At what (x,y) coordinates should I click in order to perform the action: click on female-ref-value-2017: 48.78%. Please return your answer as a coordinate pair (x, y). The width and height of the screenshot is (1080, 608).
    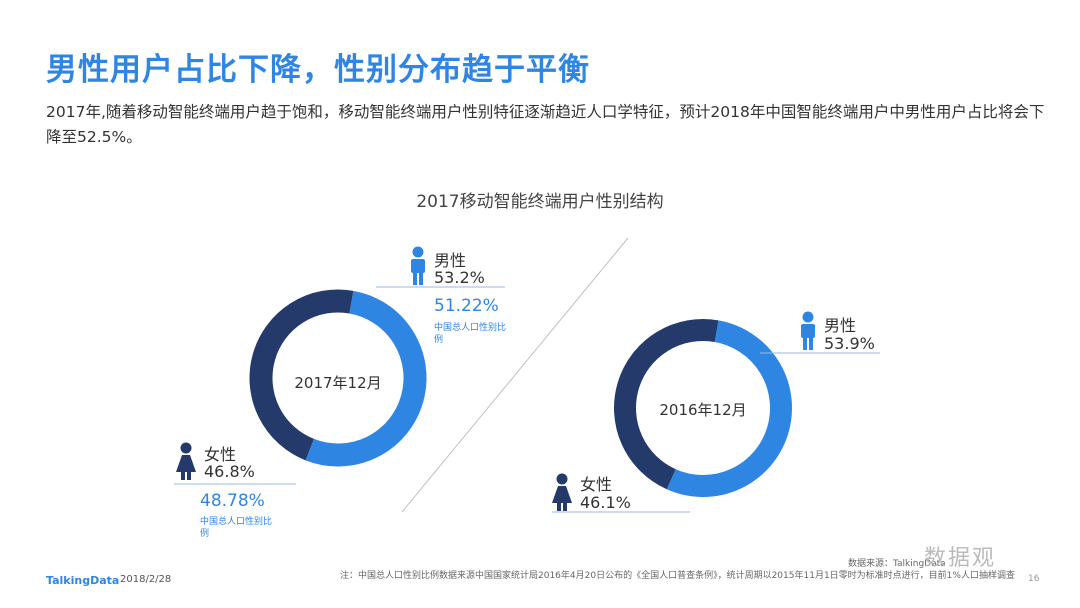
    Looking at the image, I should click on (232, 501).